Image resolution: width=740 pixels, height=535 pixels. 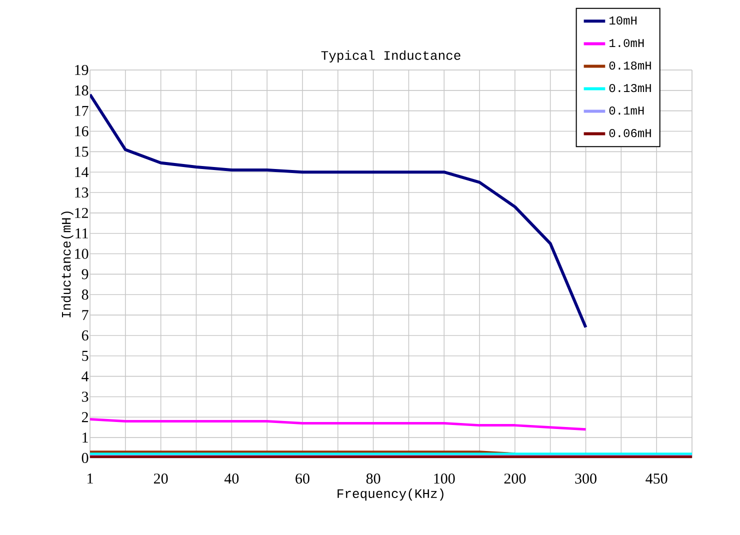 What do you see at coordinates (85, 295) in the screenshot?
I see `y-tick-label: 8` at bounding box center [85, 295].